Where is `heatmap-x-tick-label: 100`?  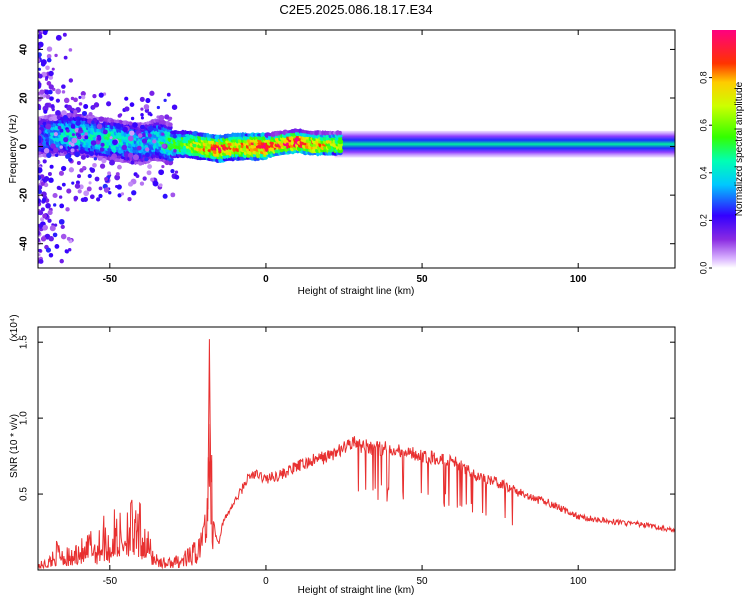 heatmap-x-tick-label: 100 is located at coordinates (578, 279).